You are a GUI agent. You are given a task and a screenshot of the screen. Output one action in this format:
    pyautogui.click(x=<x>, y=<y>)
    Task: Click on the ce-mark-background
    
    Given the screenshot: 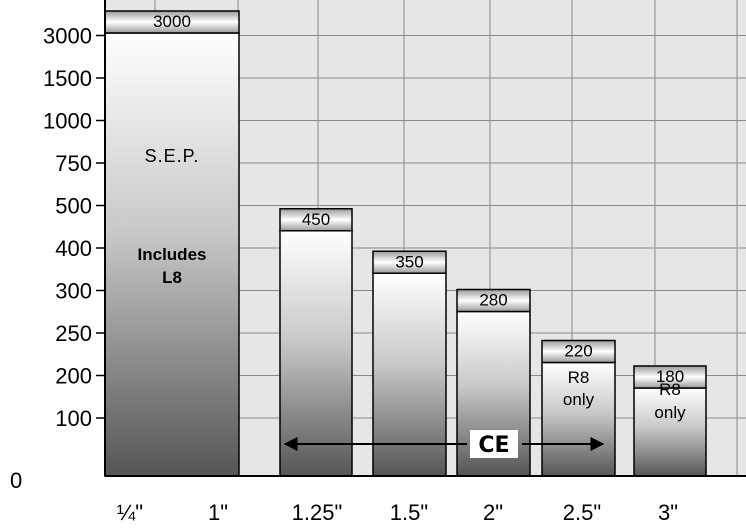 What is the action you would take?
    pyautogui.click(x=494, y=444)
    